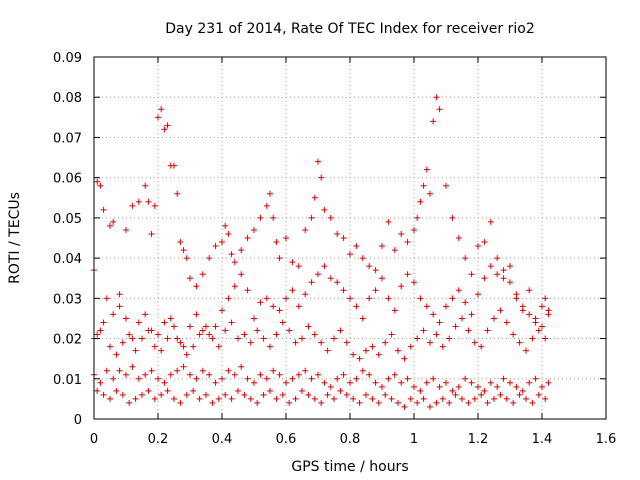 The image size is (640, 480). I want to click on y-tick-label: 0, so click(78, 420).